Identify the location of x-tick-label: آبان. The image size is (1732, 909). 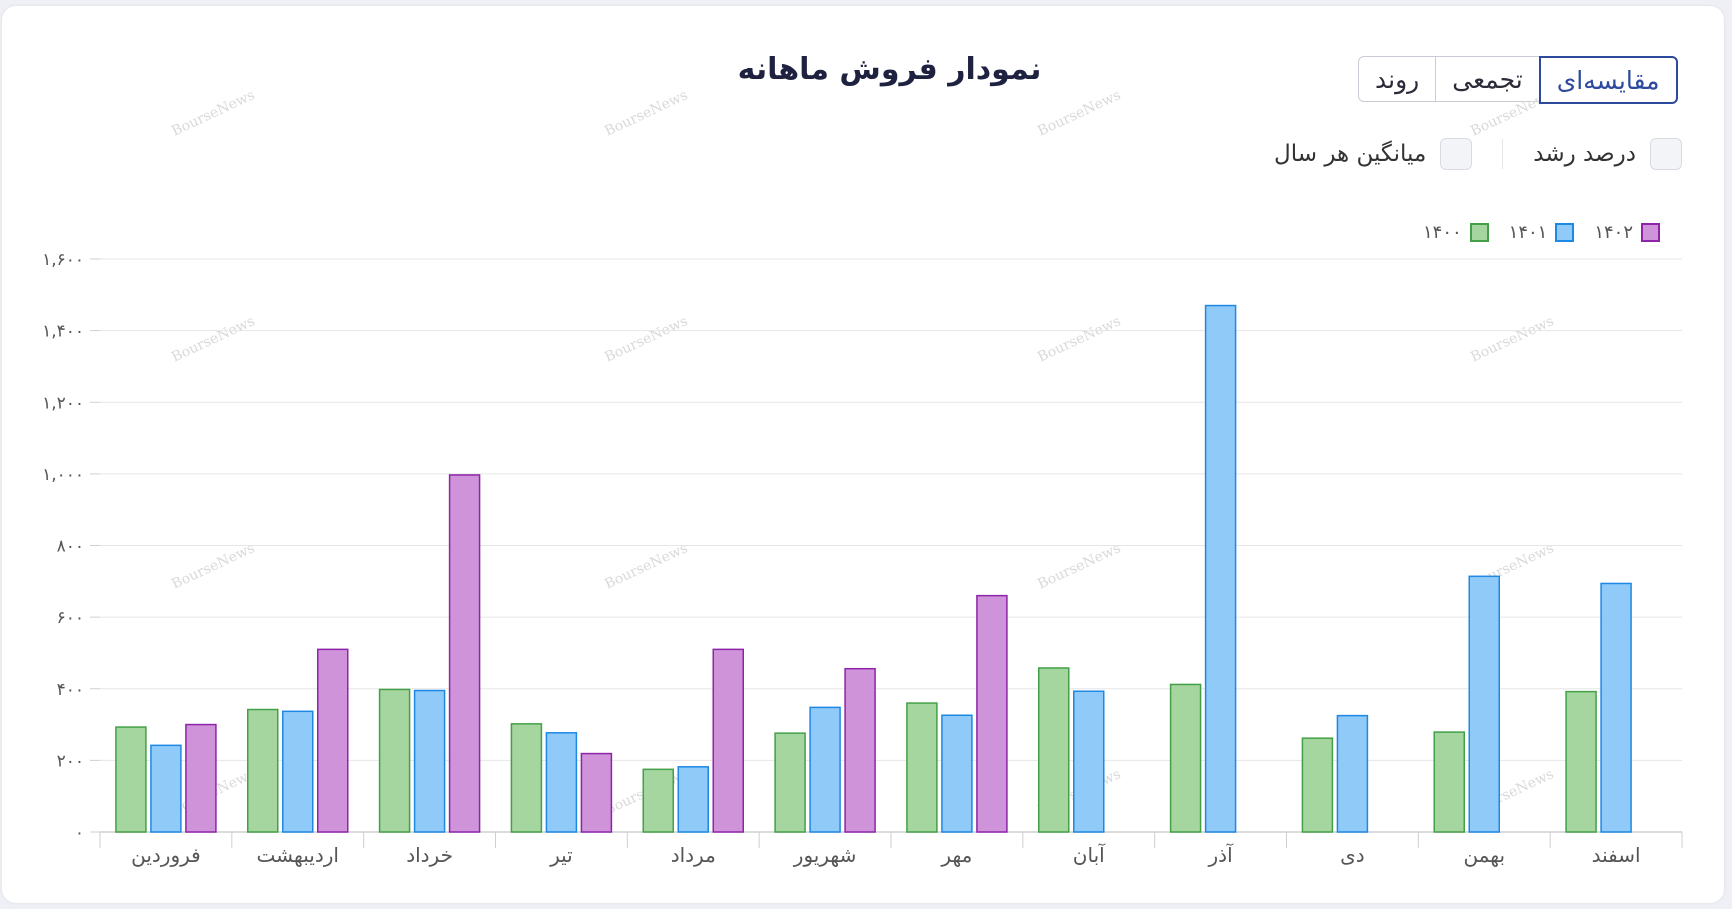
(1089, 854).